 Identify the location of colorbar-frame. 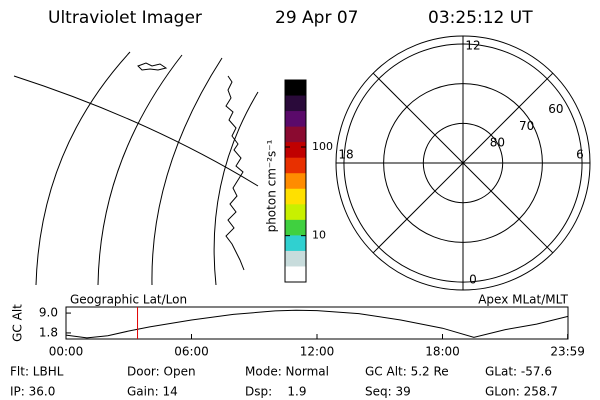
(295, 181).